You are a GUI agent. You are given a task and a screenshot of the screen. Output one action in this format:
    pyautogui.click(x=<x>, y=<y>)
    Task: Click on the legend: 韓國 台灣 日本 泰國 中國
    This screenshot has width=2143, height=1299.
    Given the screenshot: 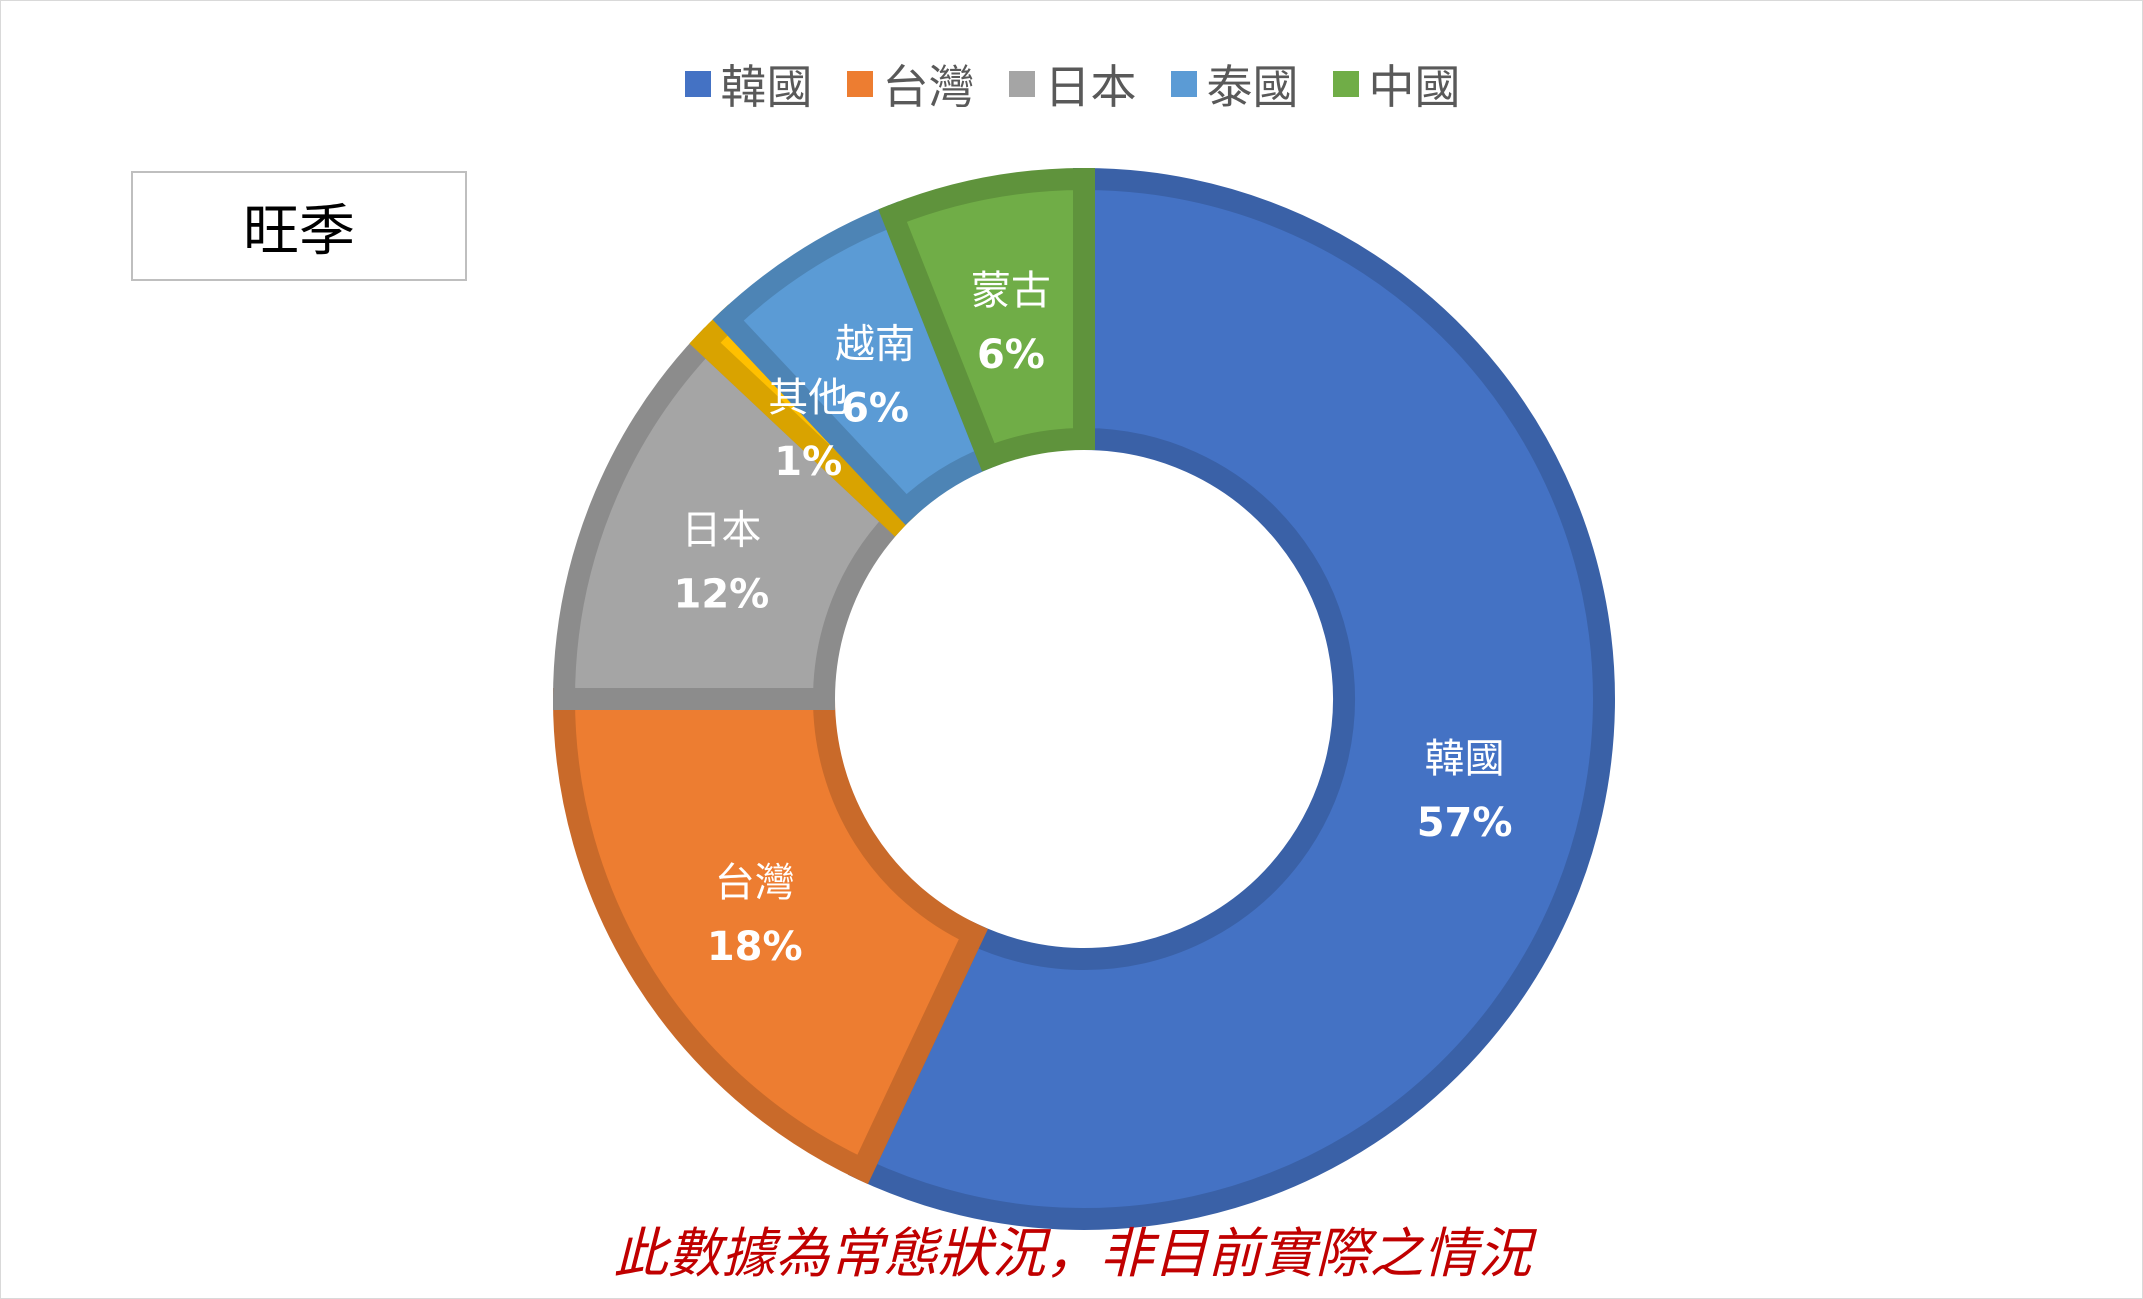 What is the action you would take?
    pyautogui.click(x=1071, y=84)
    